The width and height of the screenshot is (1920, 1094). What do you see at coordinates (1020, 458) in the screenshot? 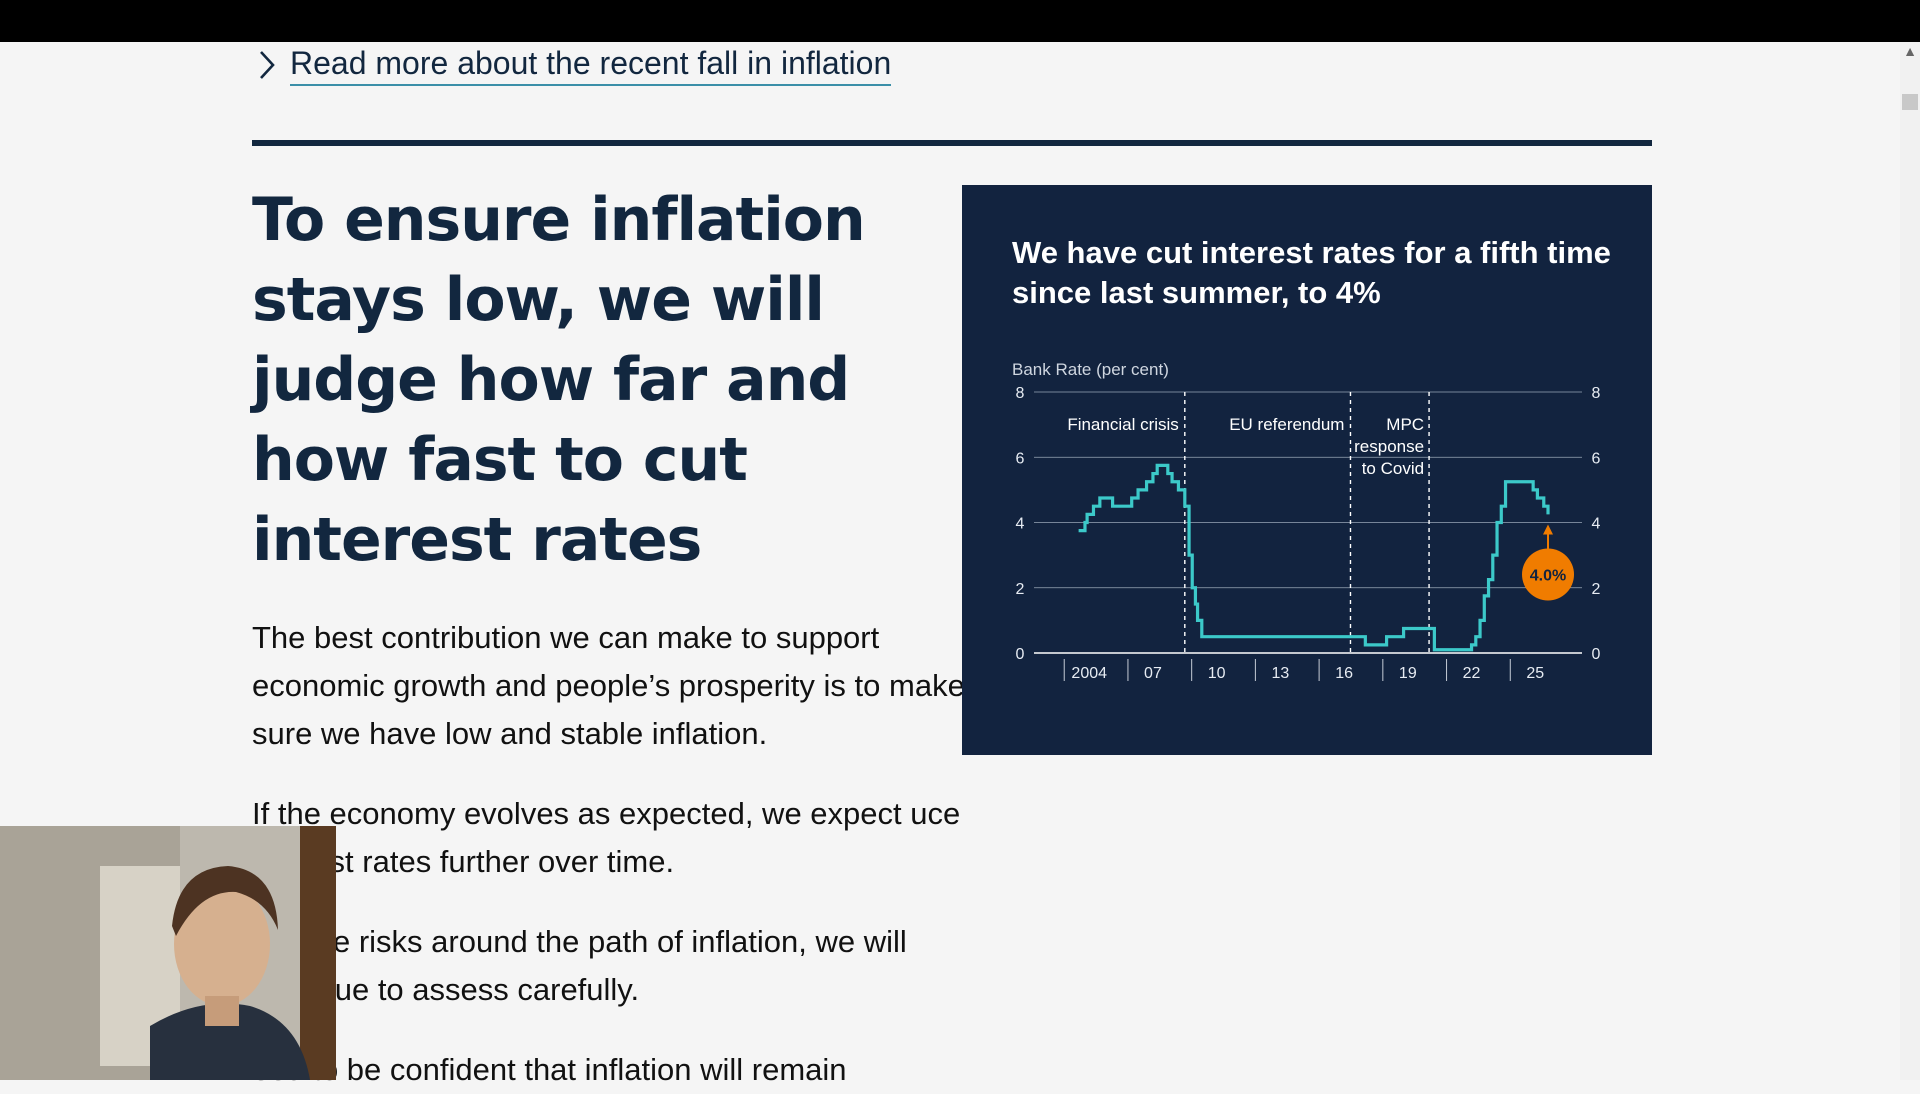
I see `y-tick-label-left: 6` at bounding box center [1020, 458].